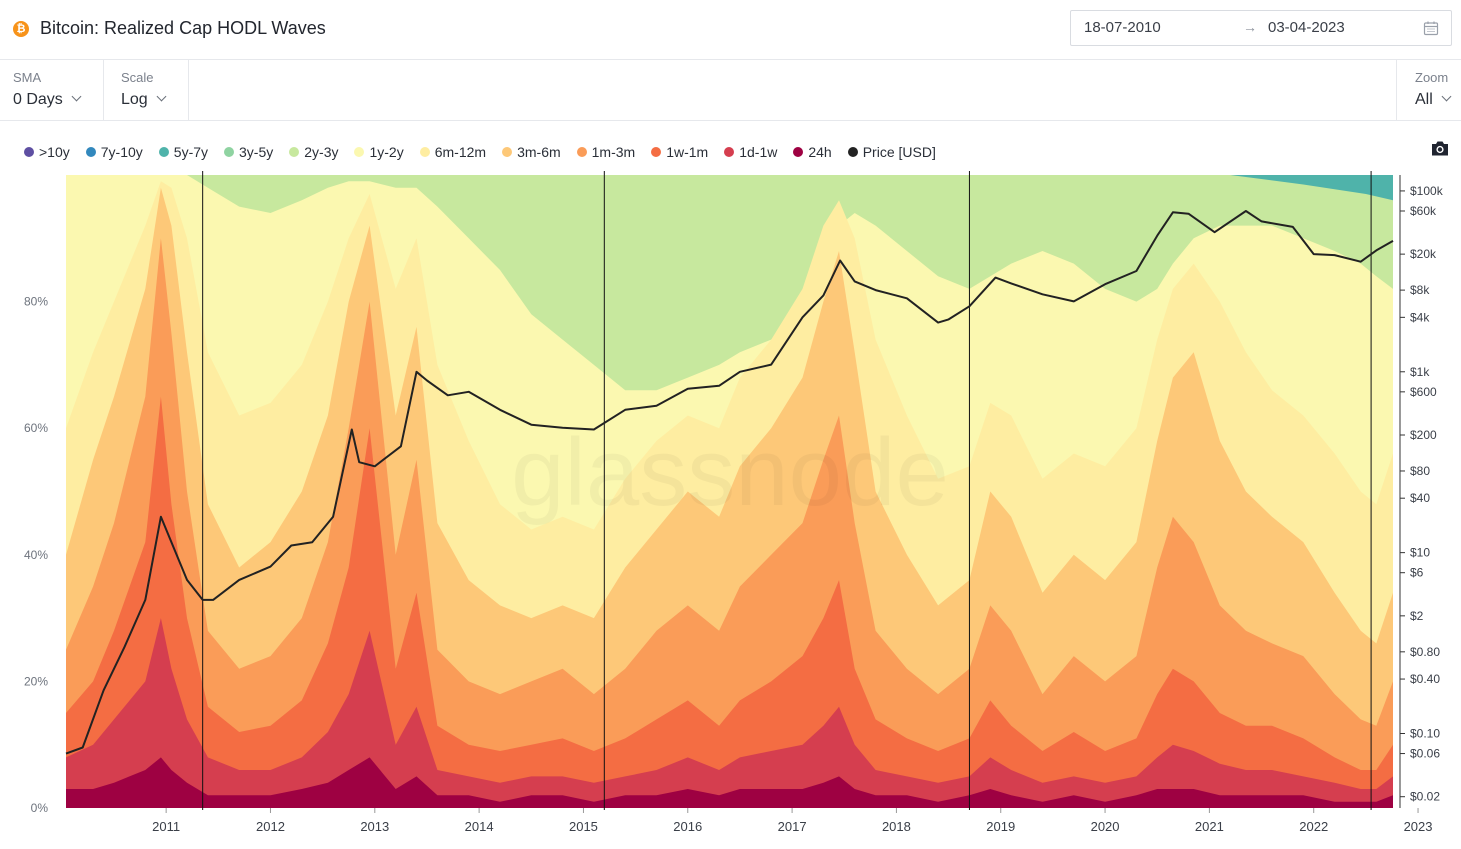 The width and height of the screenshot is (1461, 849). Describe the element at coordinates (1420, 553) in the screenshot. I see `y-right-tick-label: $10` at that location.